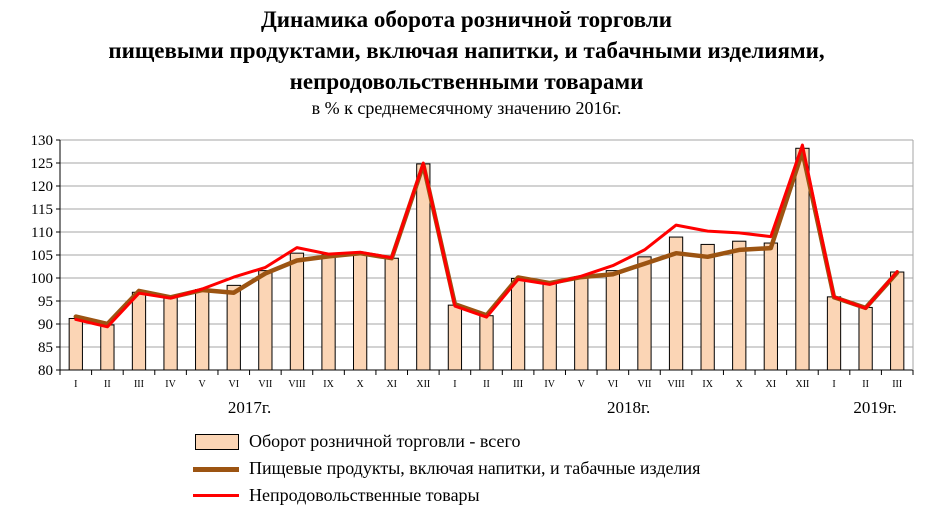 This screenshot has width=933, height=511. What do you see at coordinates (249, 407) in the screenshot?
I see `x-year-label: 2017г.` at bounding box center [249, 407].